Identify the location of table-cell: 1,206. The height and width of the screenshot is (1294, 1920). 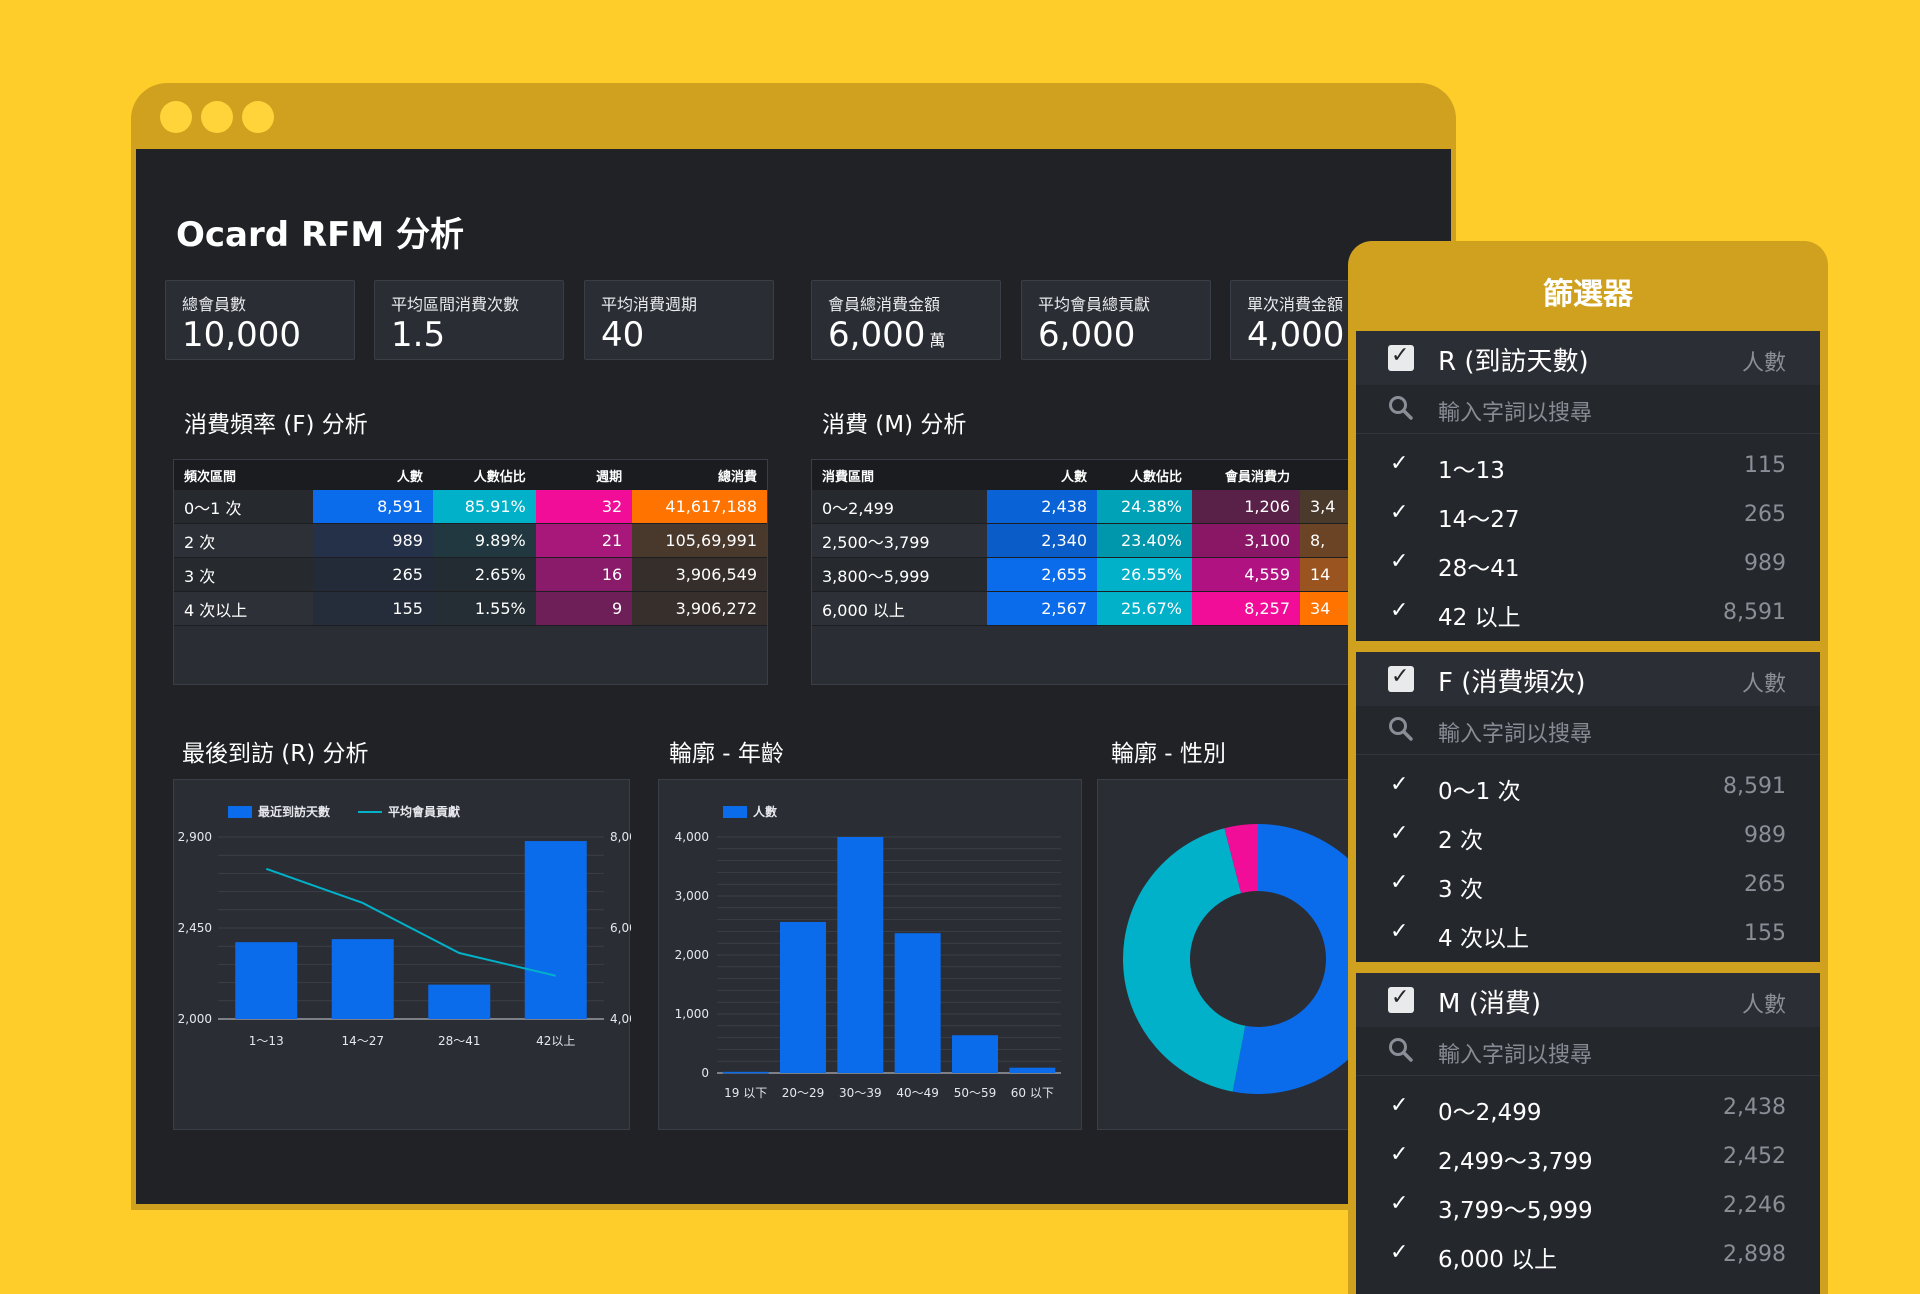
(1246, 507).